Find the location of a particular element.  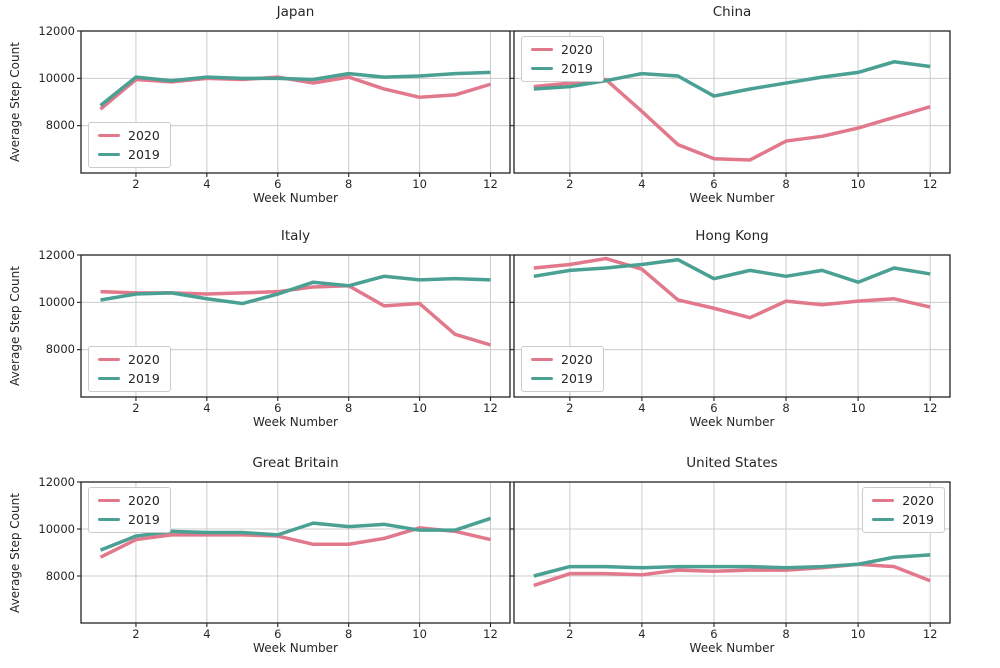

subplot-china: China Week Number 2 4 6 8 10 12 2020 2019 is located at coordinates (730, 104).